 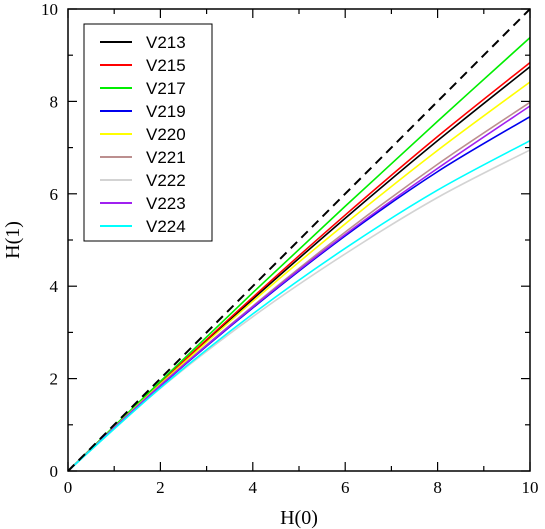 I want to click on legend-label: V215, so click(x=166, y=65).